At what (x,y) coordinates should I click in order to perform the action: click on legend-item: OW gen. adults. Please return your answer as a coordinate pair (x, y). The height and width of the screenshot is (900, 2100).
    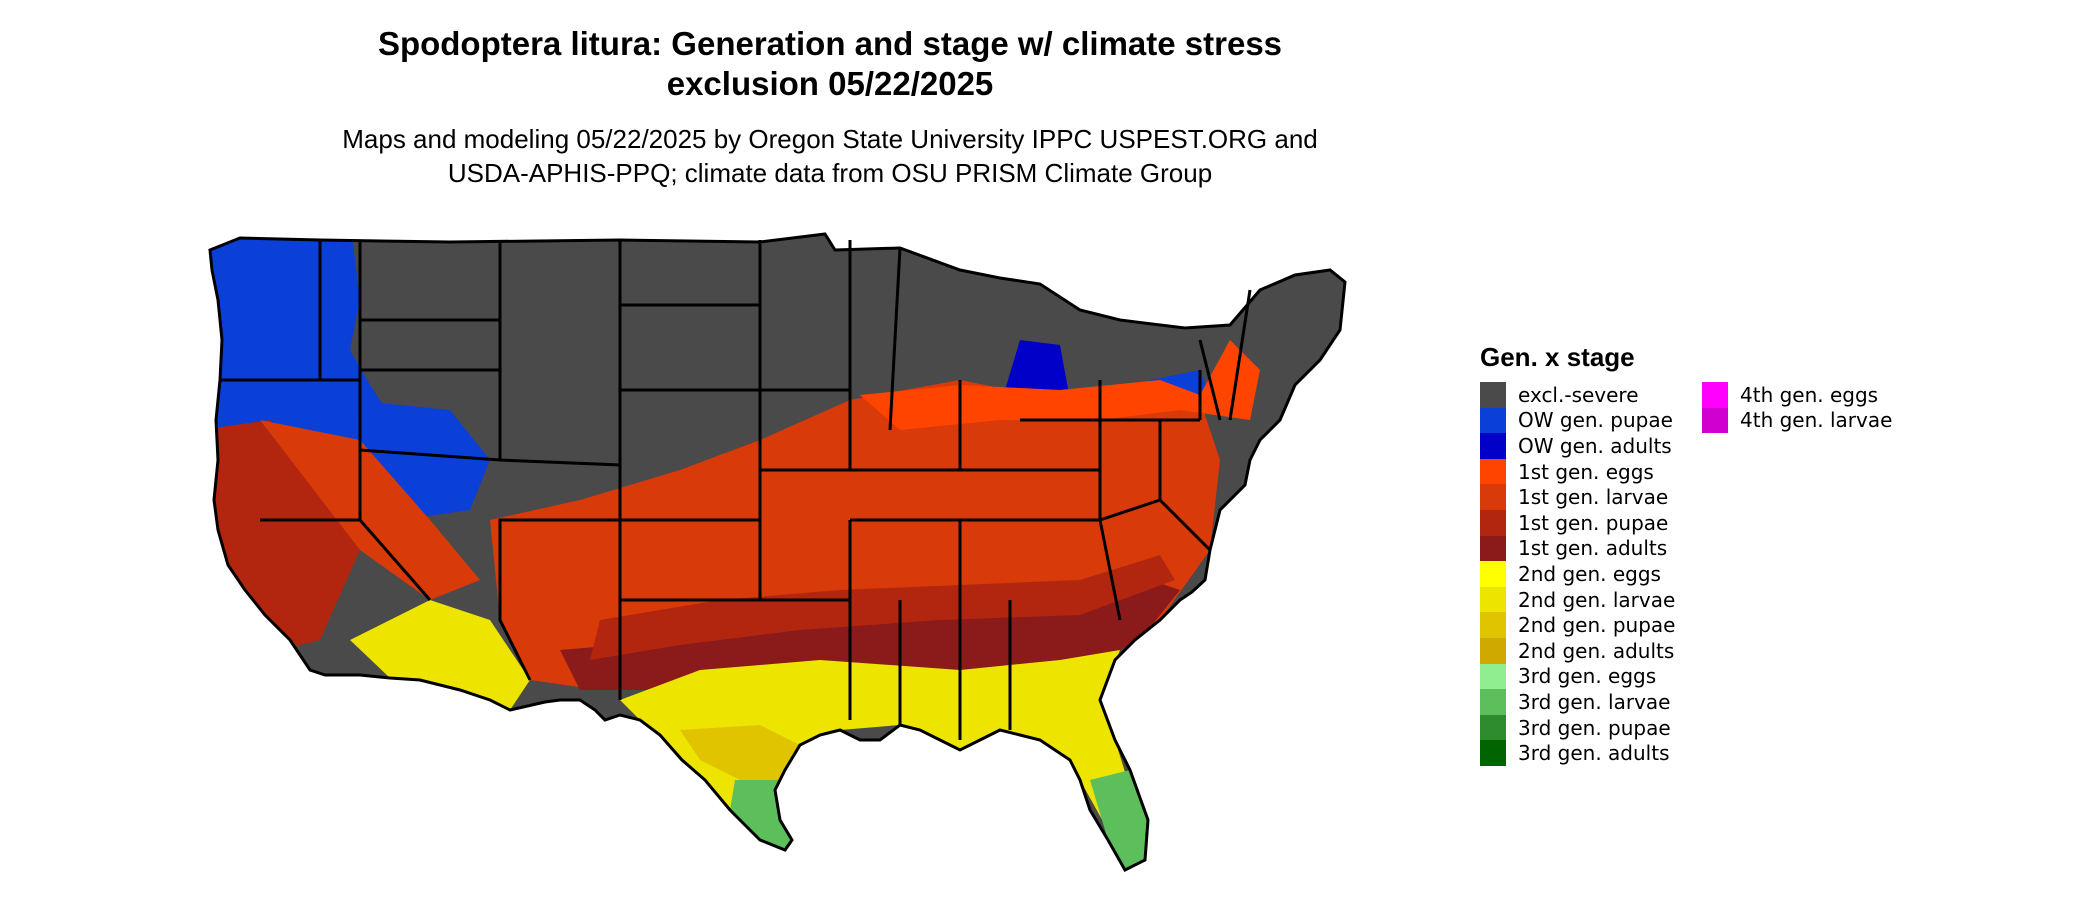
    Looking at the image, I should click on (1577, 446).